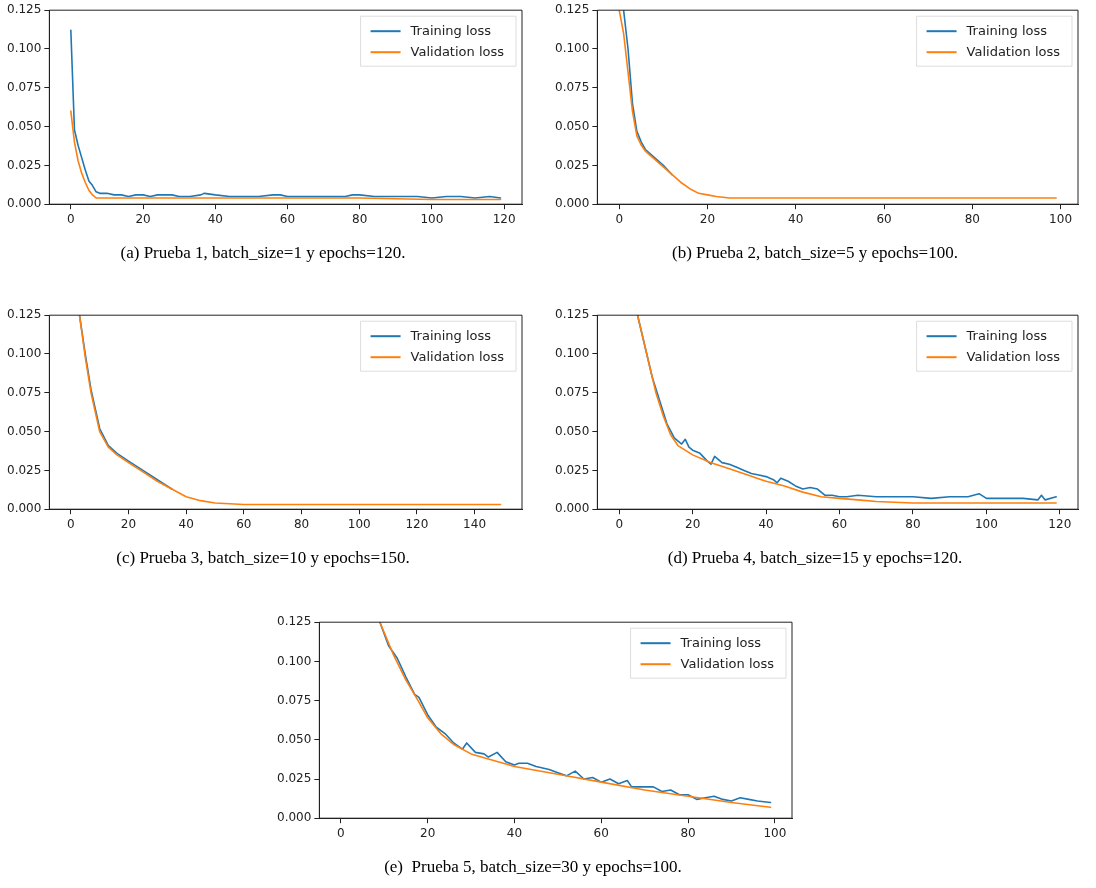 The image size is (1096, 888). What do you see at coordinates (263, 253) in the screenshot?
I see `text: (a) Prueba 1, batch_size=1 y epochs=120.` at bounding box center [263, 253].